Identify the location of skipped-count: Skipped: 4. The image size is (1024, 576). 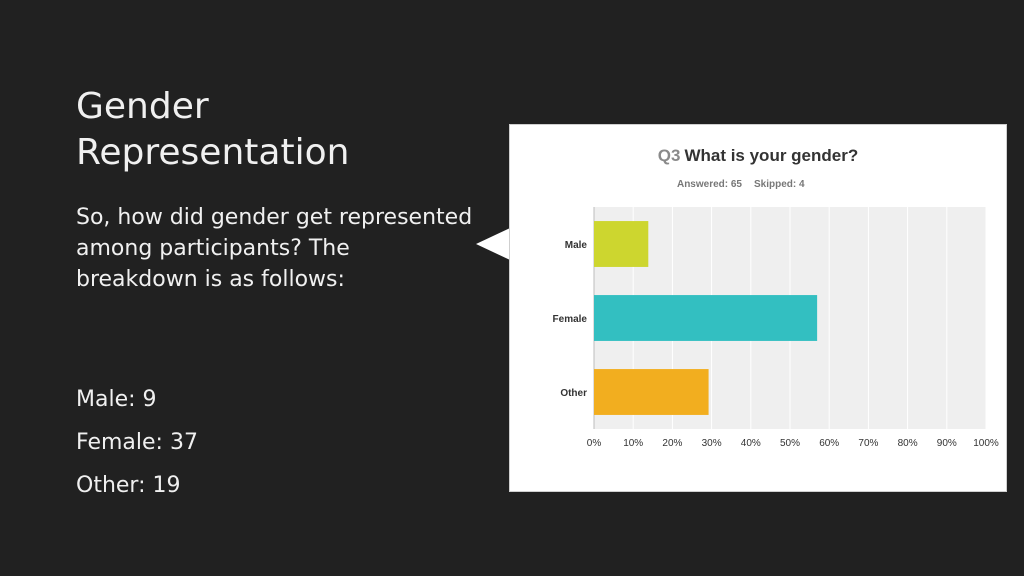
(779, 184).